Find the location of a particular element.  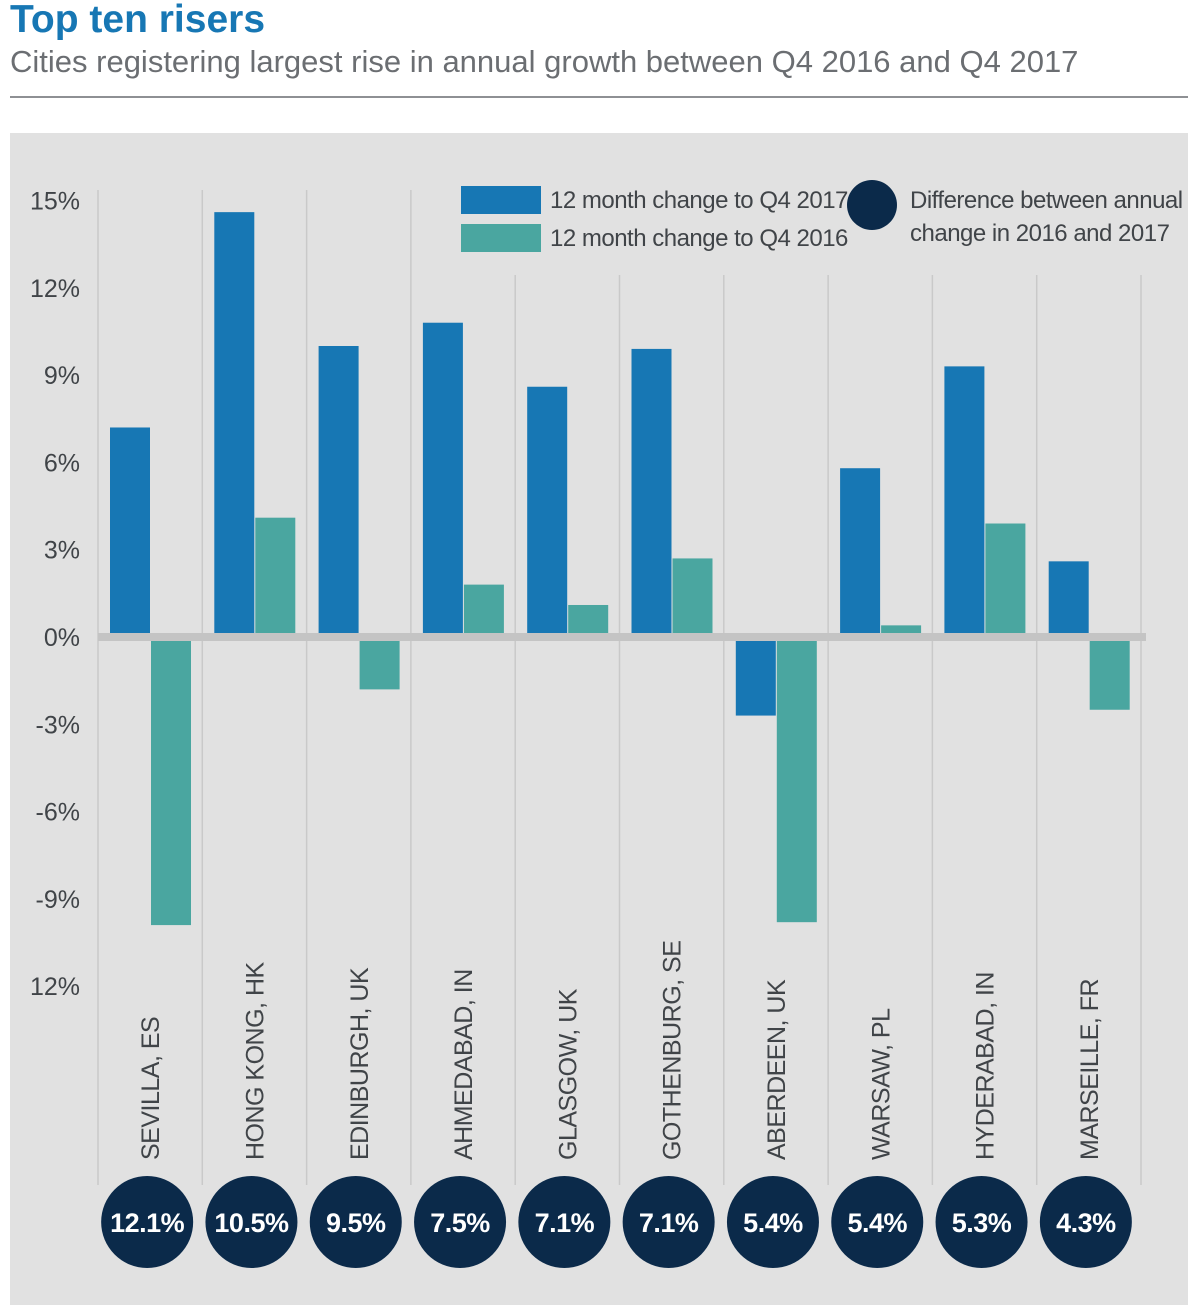

legend-label-difference-line1: Difference between annual is located at coordinates (1046, 200).